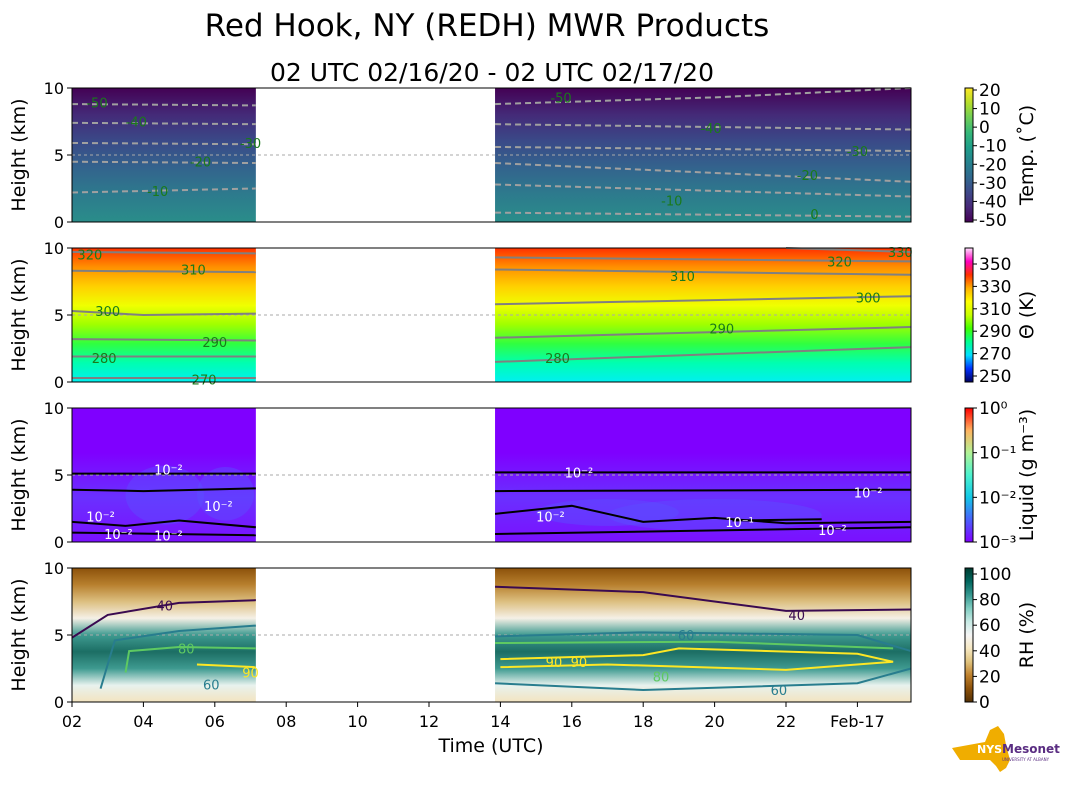 Image resolution: width=1066 pixels, height=810 pixels. What do you see at coordinates (993, 221) in the screenshot?
I see `colorbar-tick-label: -50` at bounding box center [993, 221].